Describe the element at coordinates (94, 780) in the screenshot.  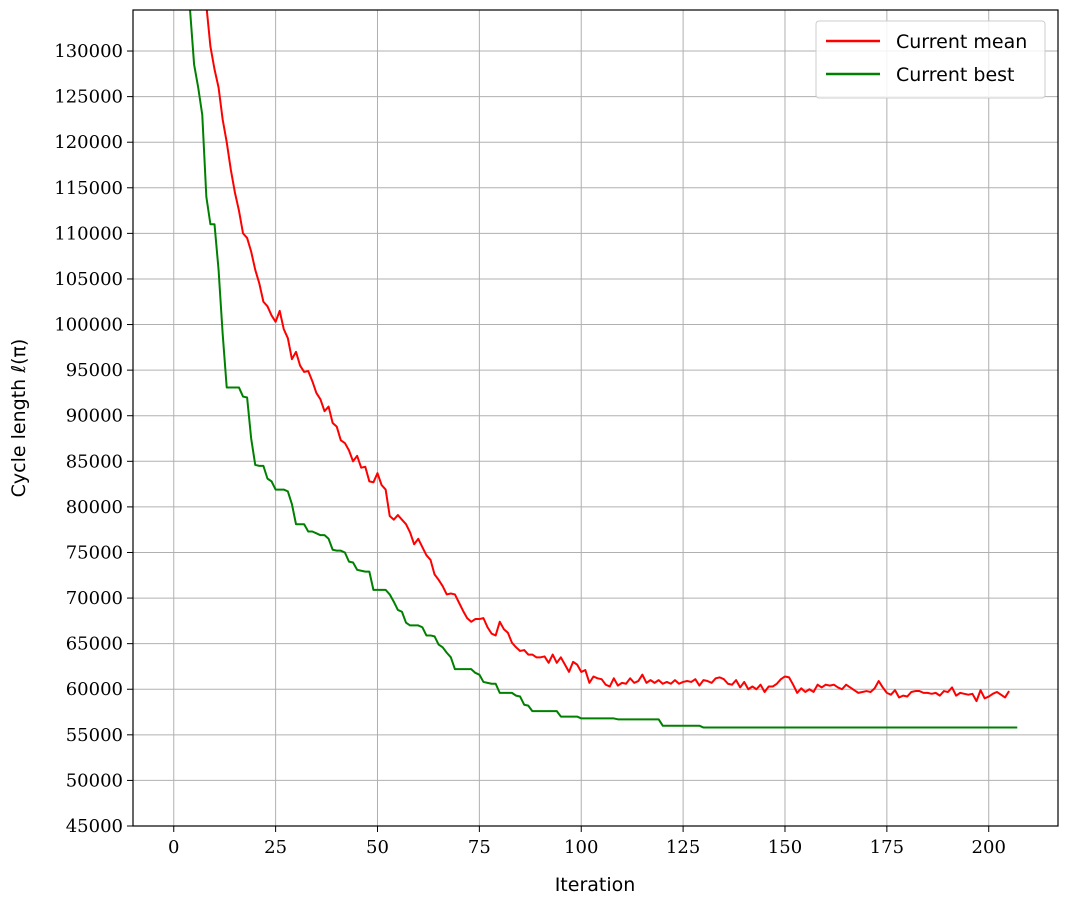
I see `y-tick-label: 50000` at that location.